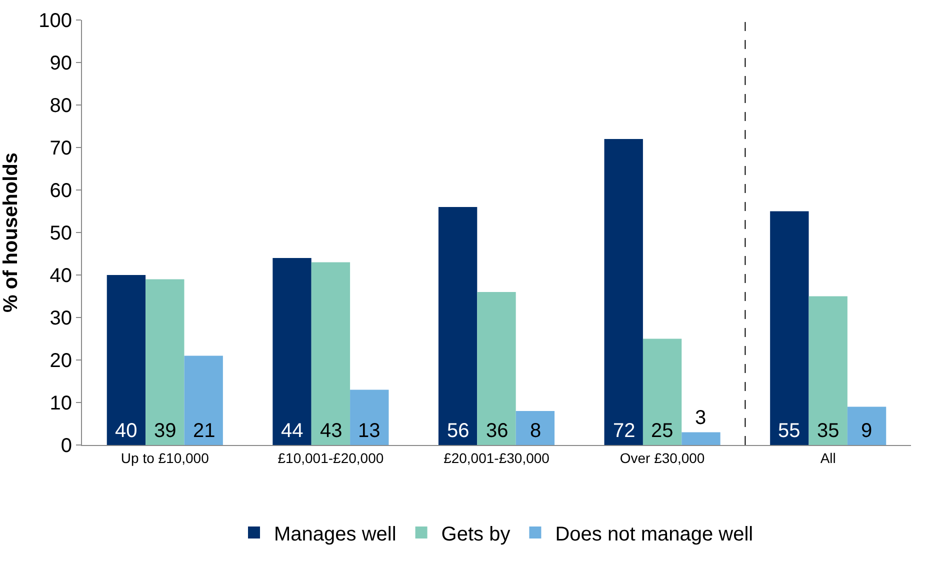 The width and height of the screenshot is (941, 562). What do you see at coordinates (828, 458) in the screenshot?
I see `x-tick-label: All` at bounding box center [828, 458].